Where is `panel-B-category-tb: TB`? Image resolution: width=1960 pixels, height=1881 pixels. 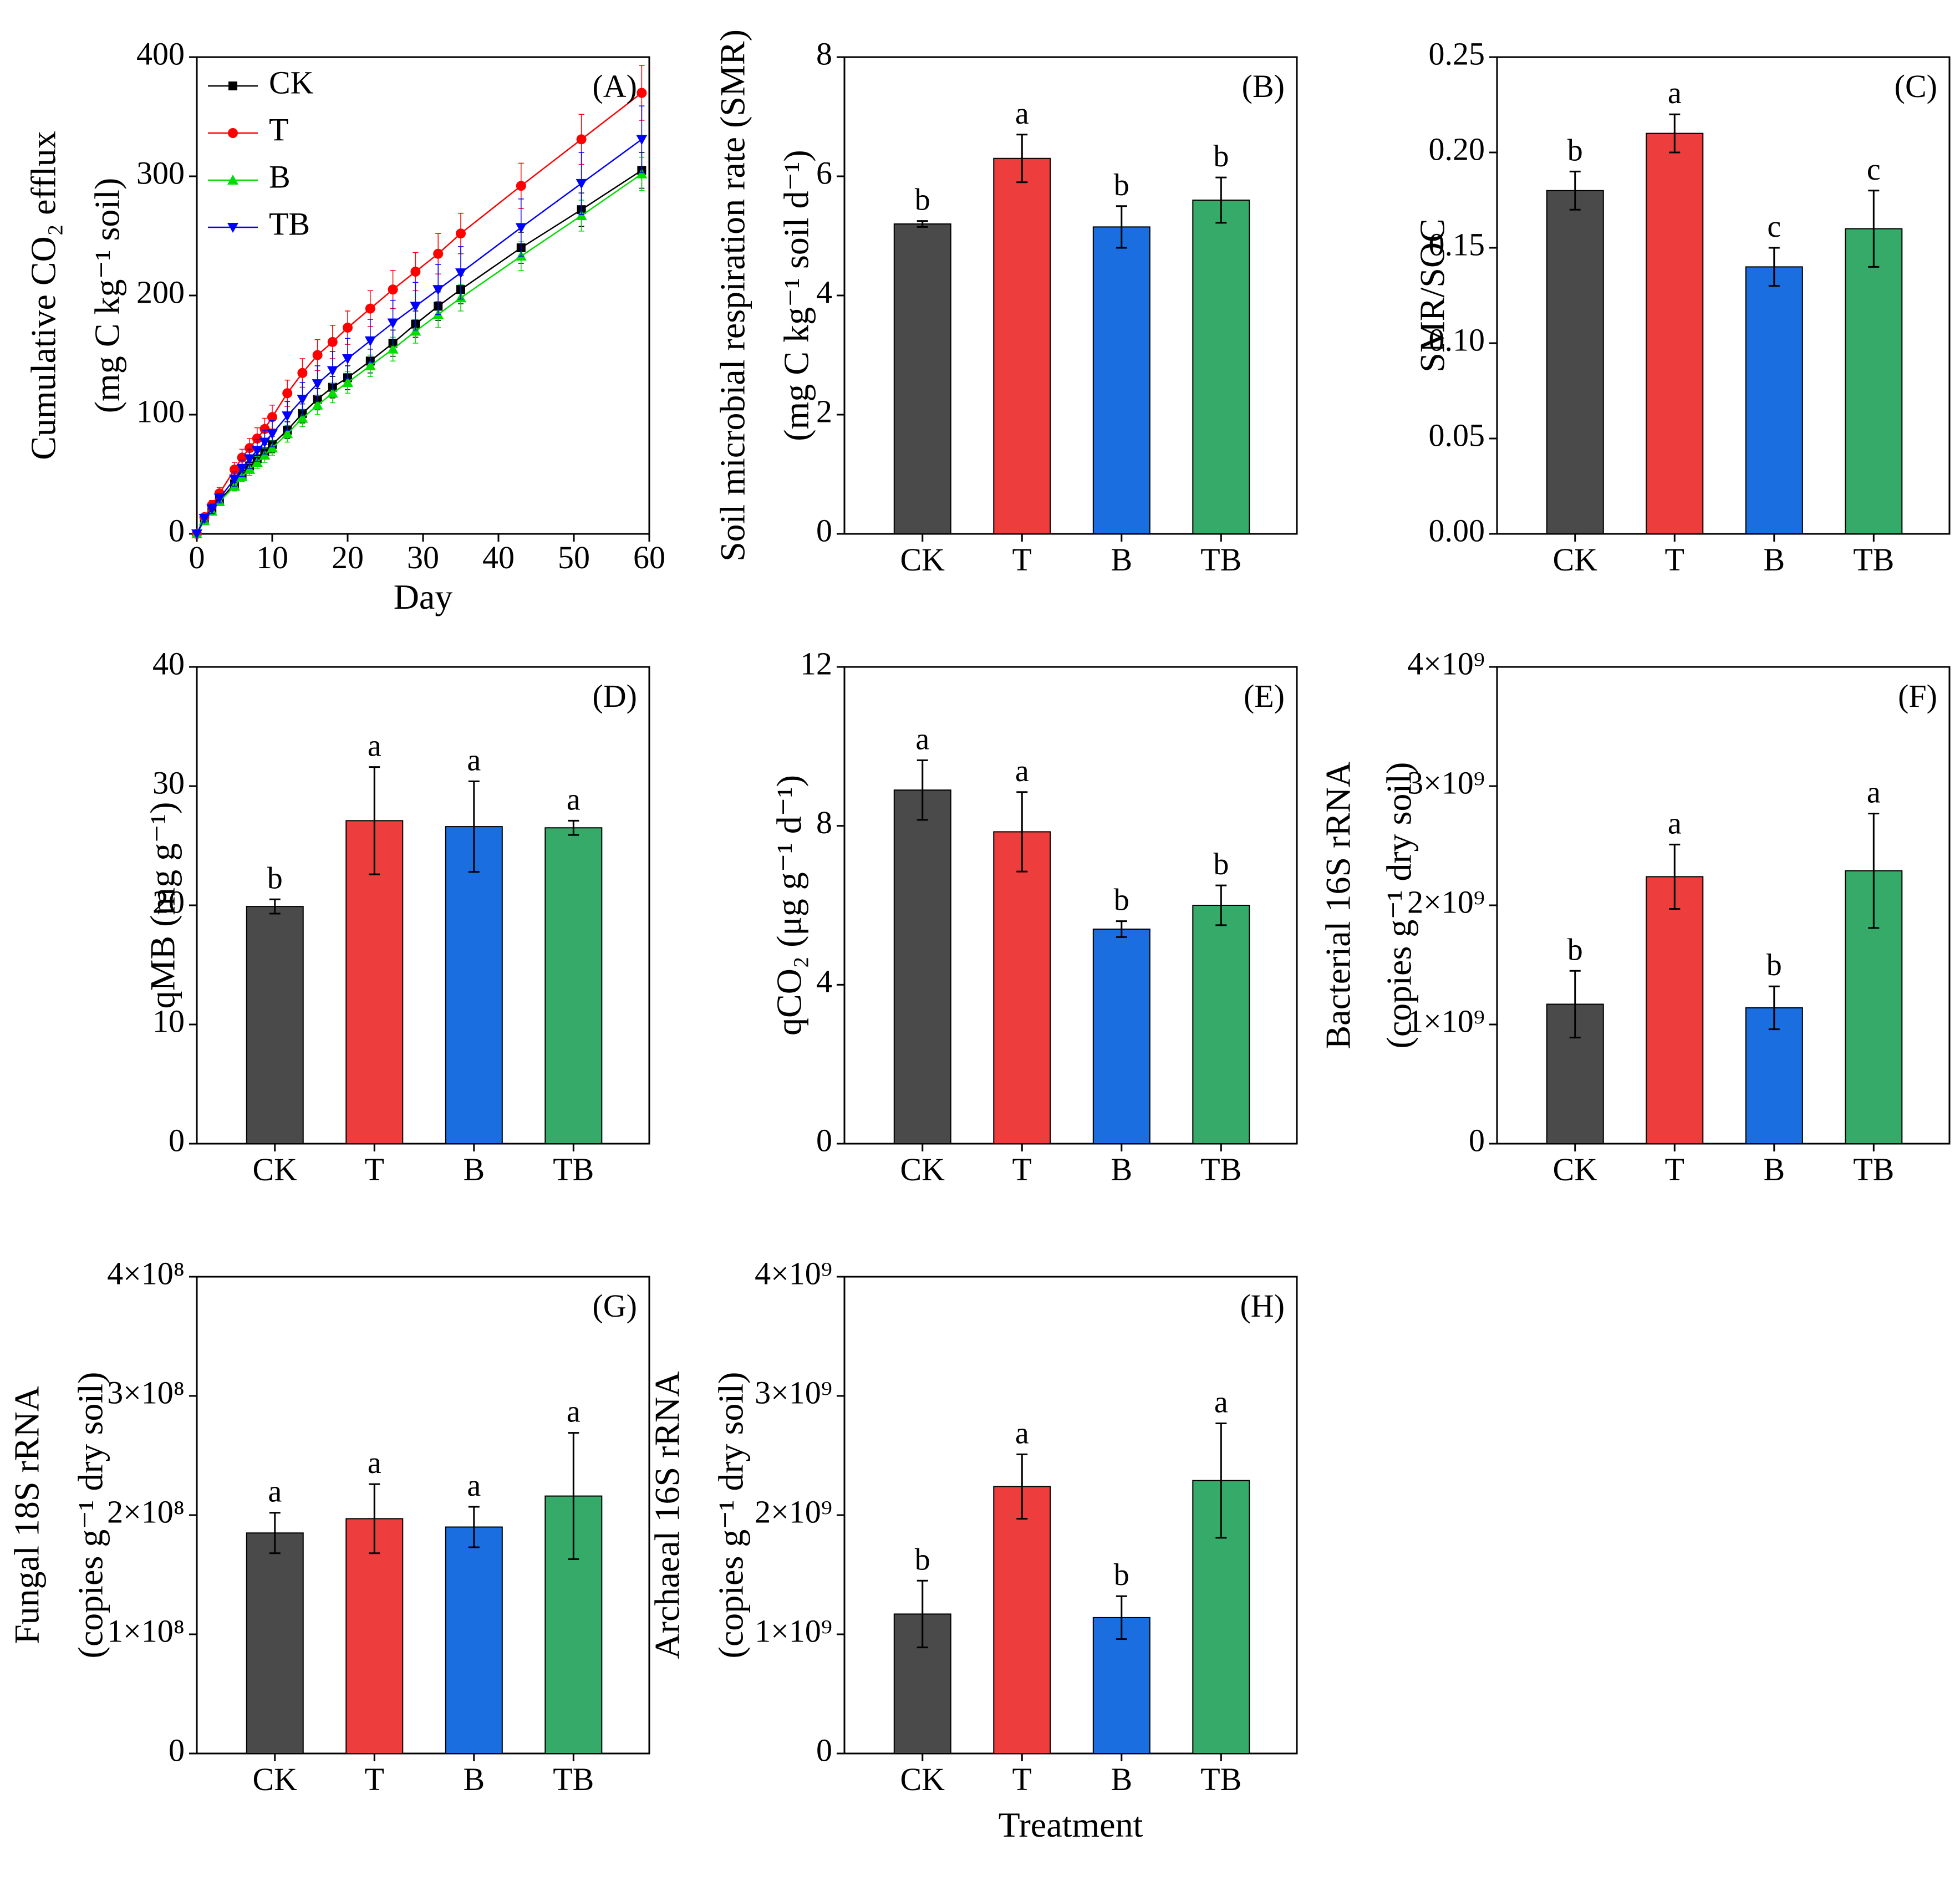
panel-B-category-tb: TB is located at coordinates (1220, 560).